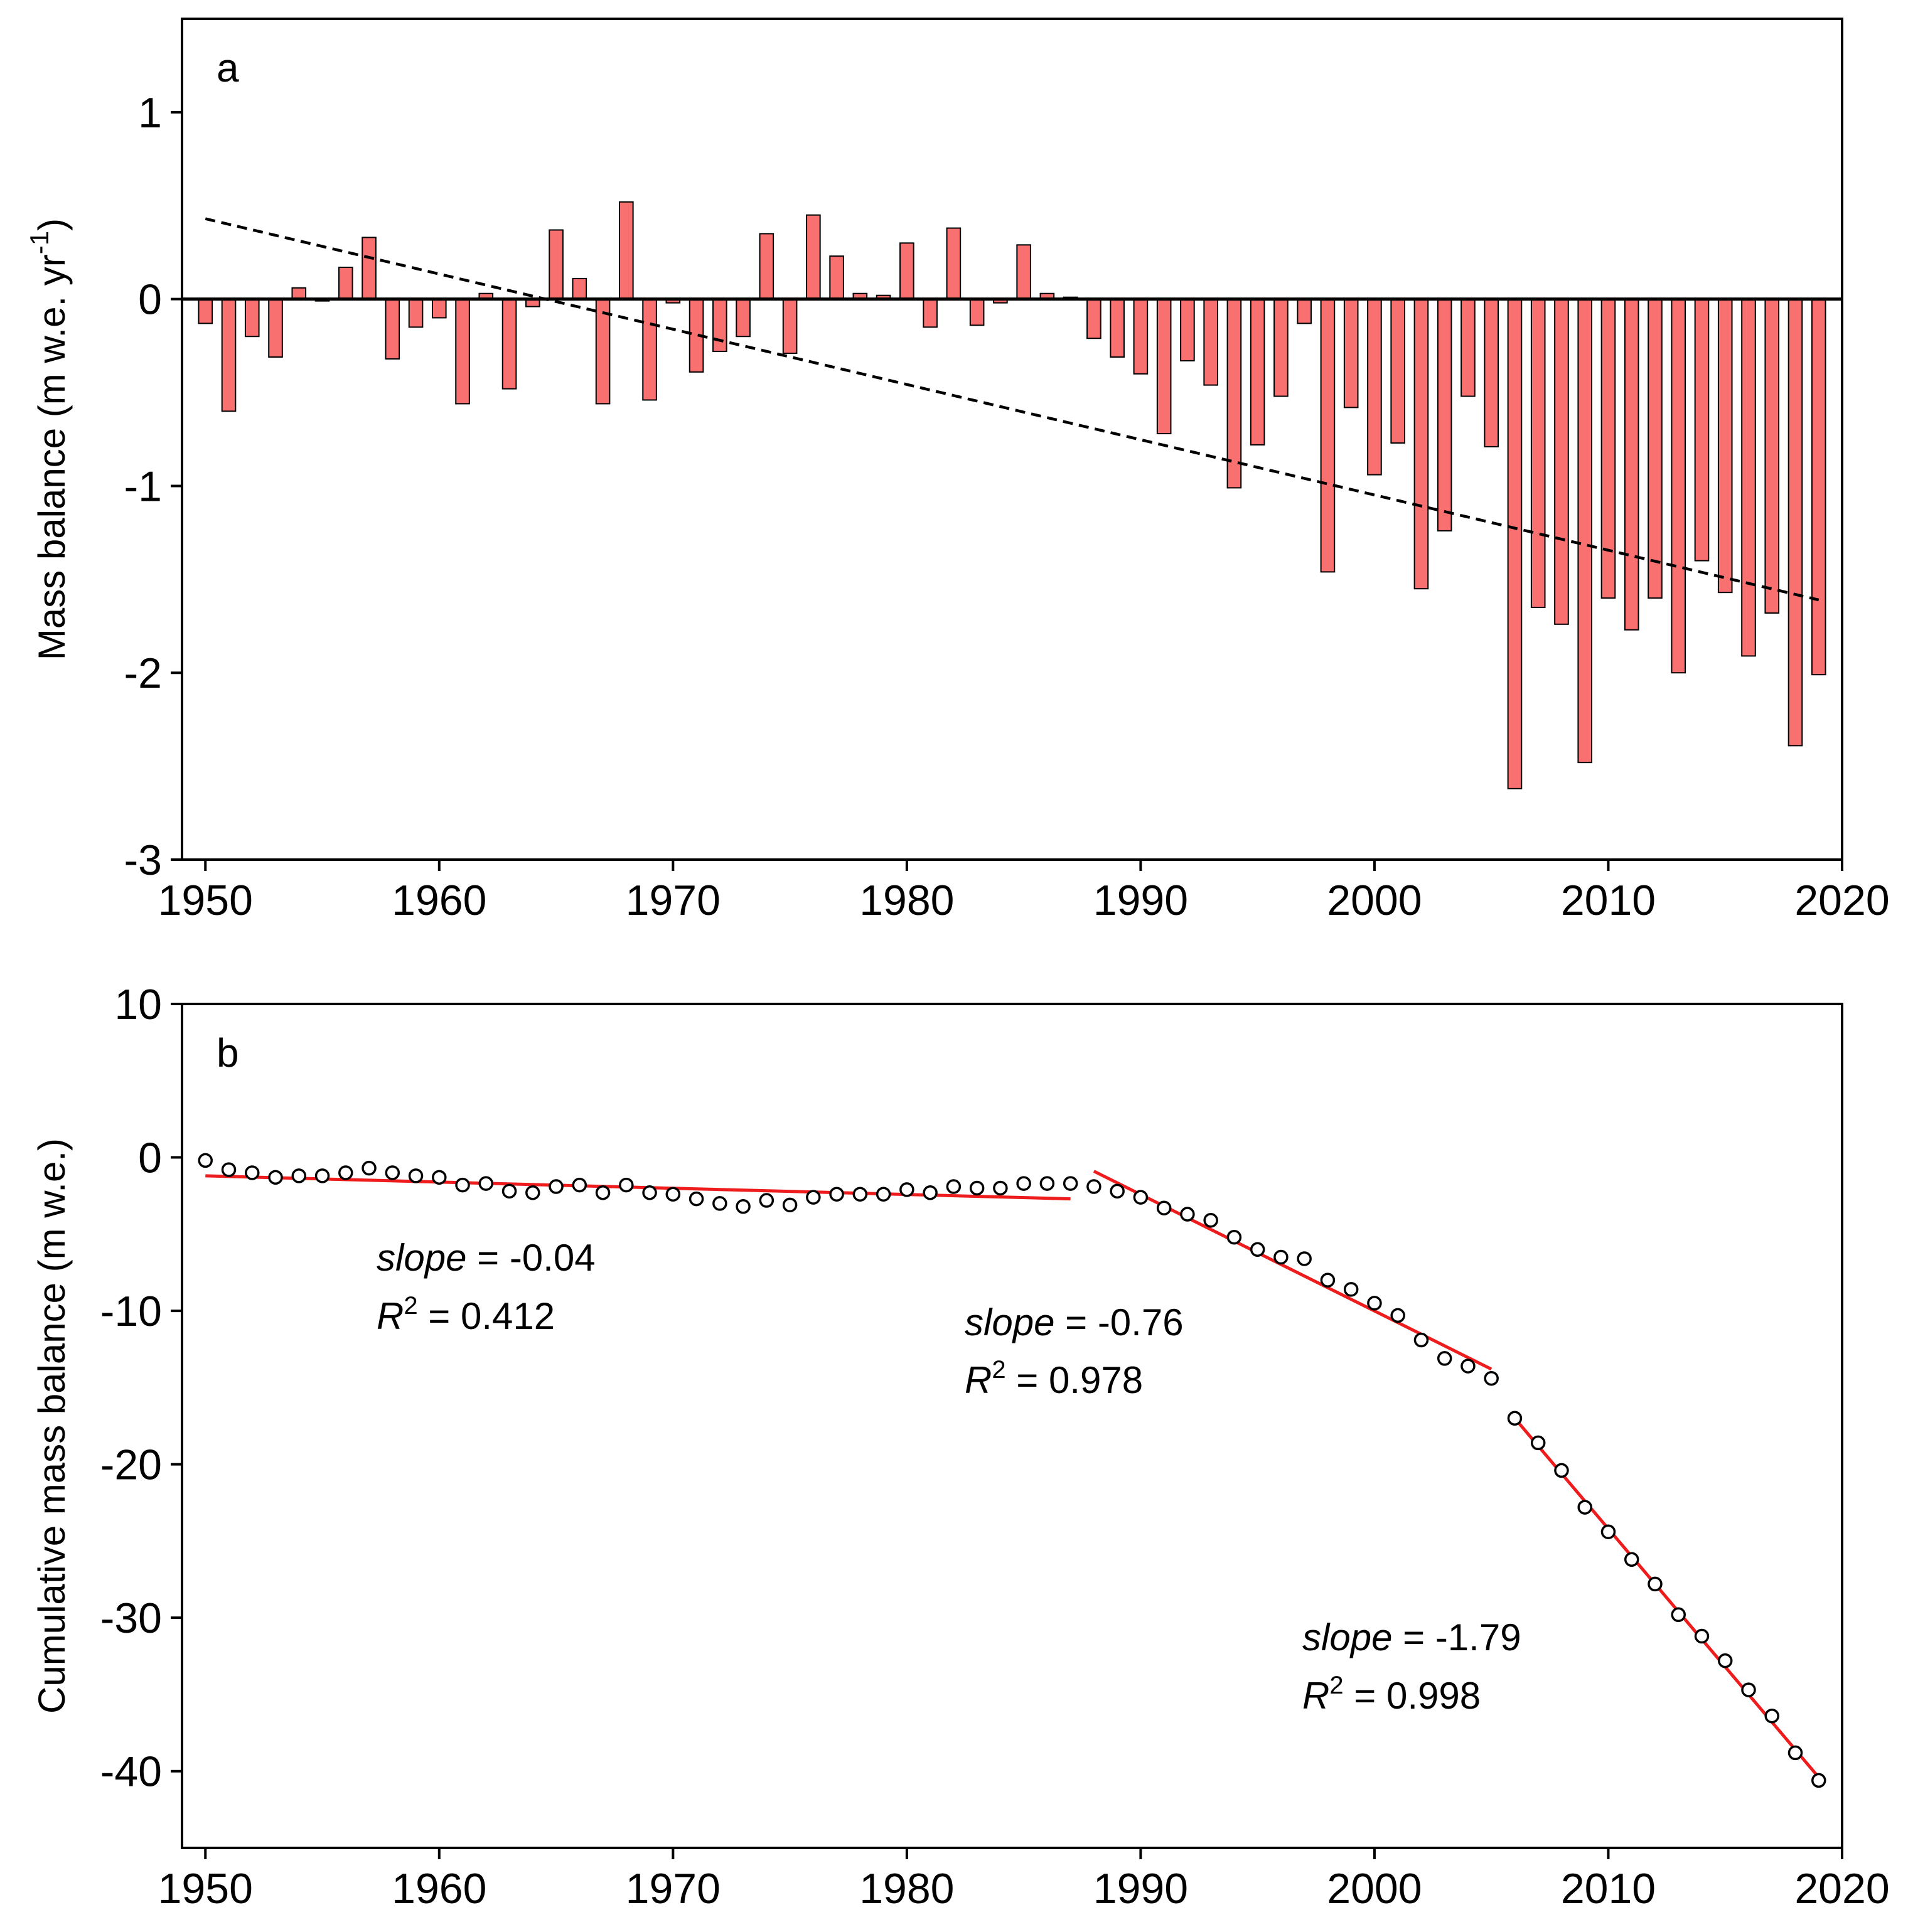  I want to click on bar-1966, so click(579, 288).